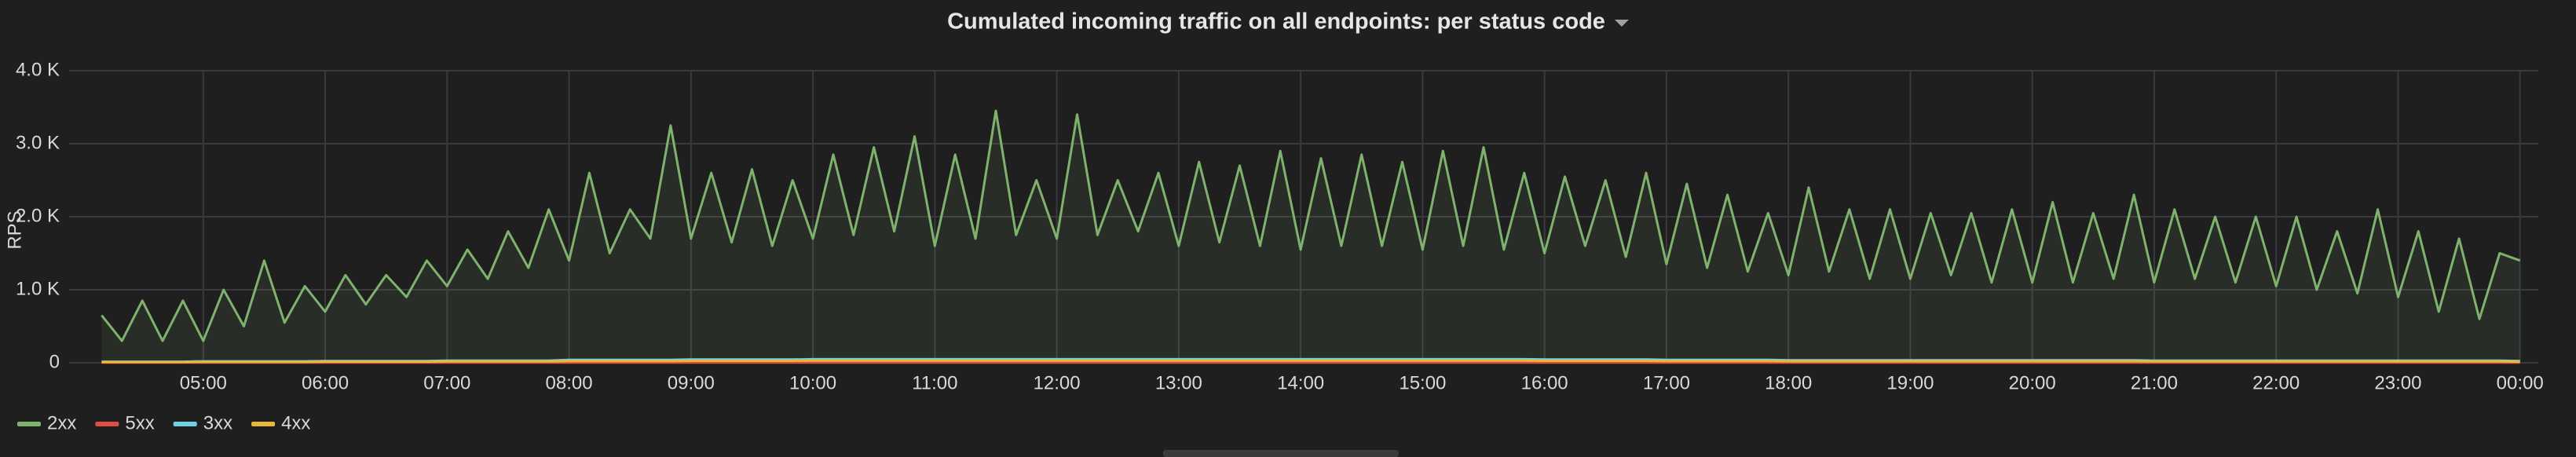 Image resolution: width=2576 pixels, height=457 pixels. What do you see at coordinates (1281, 453) in the screenshot?
I see `resize-handle` at bounding box center [1281, 453].